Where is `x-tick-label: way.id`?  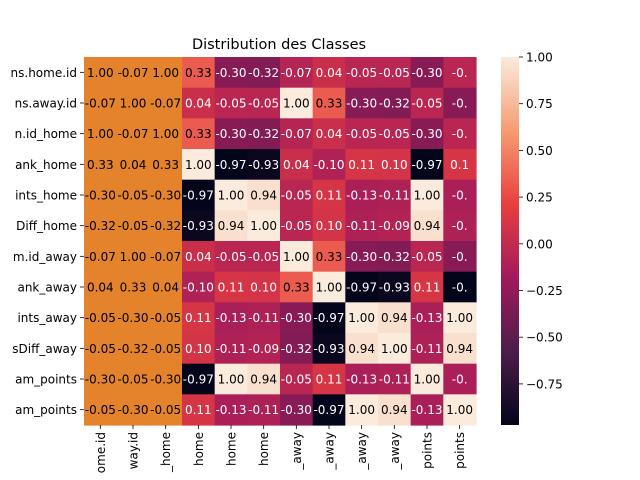 x-tick-label: way.id is located at coordinates (134, 450).